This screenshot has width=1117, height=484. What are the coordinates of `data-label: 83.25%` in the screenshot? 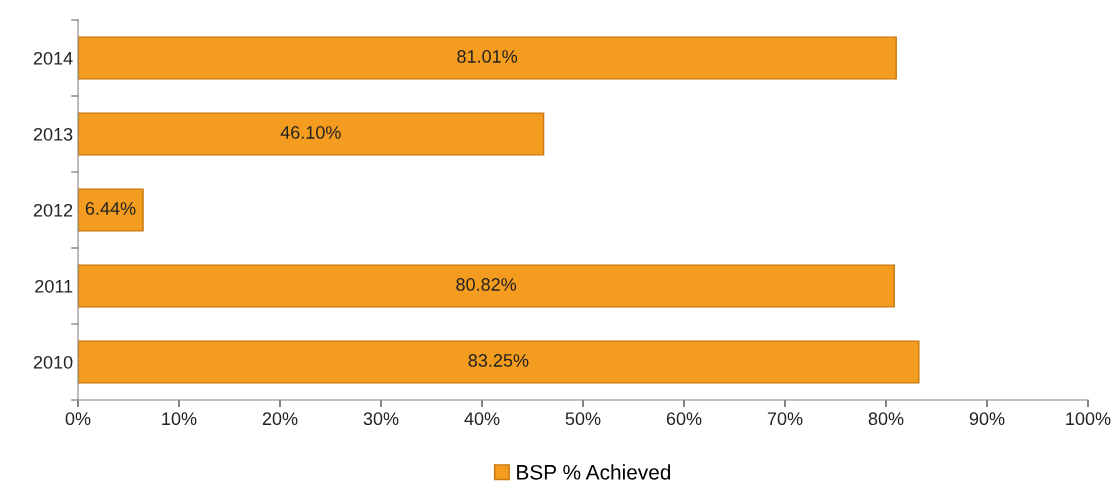 It's located at (498, 360).